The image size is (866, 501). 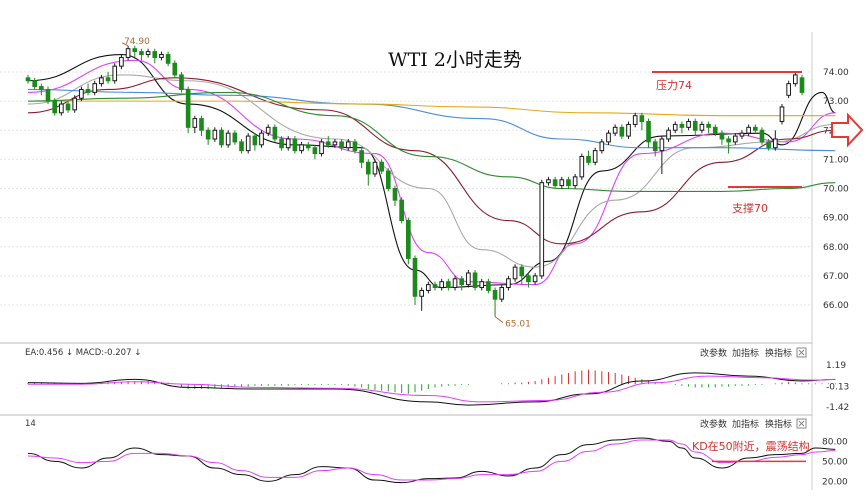 I want to click on high-label: 74.90, so click(x=137, y=42).